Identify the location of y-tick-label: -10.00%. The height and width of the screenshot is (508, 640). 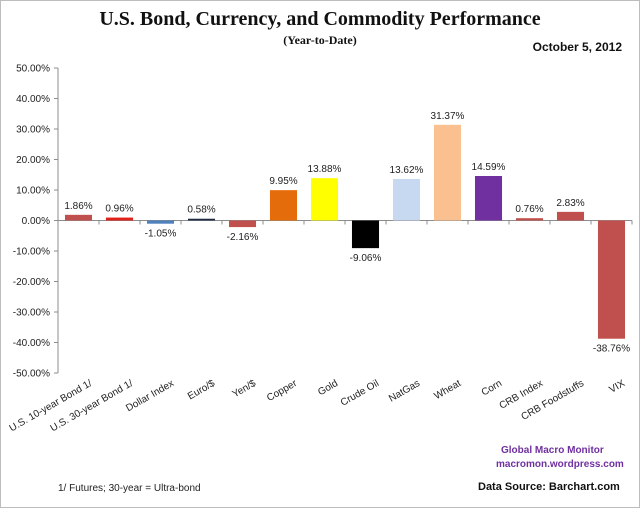
(31, 252).